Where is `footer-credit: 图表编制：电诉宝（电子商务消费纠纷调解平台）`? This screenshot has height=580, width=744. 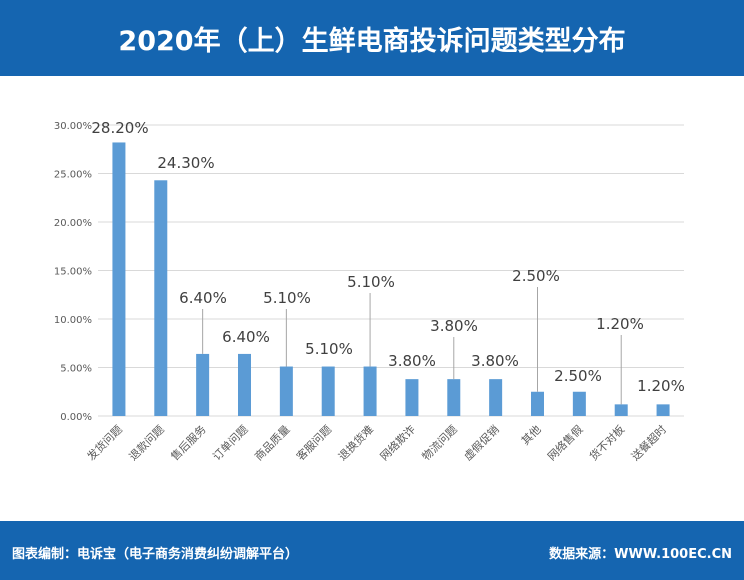
footer-credit: 图表编制：电诉宝（电子商务消费纠纷调解平台） is located at coordinates (155, 554).